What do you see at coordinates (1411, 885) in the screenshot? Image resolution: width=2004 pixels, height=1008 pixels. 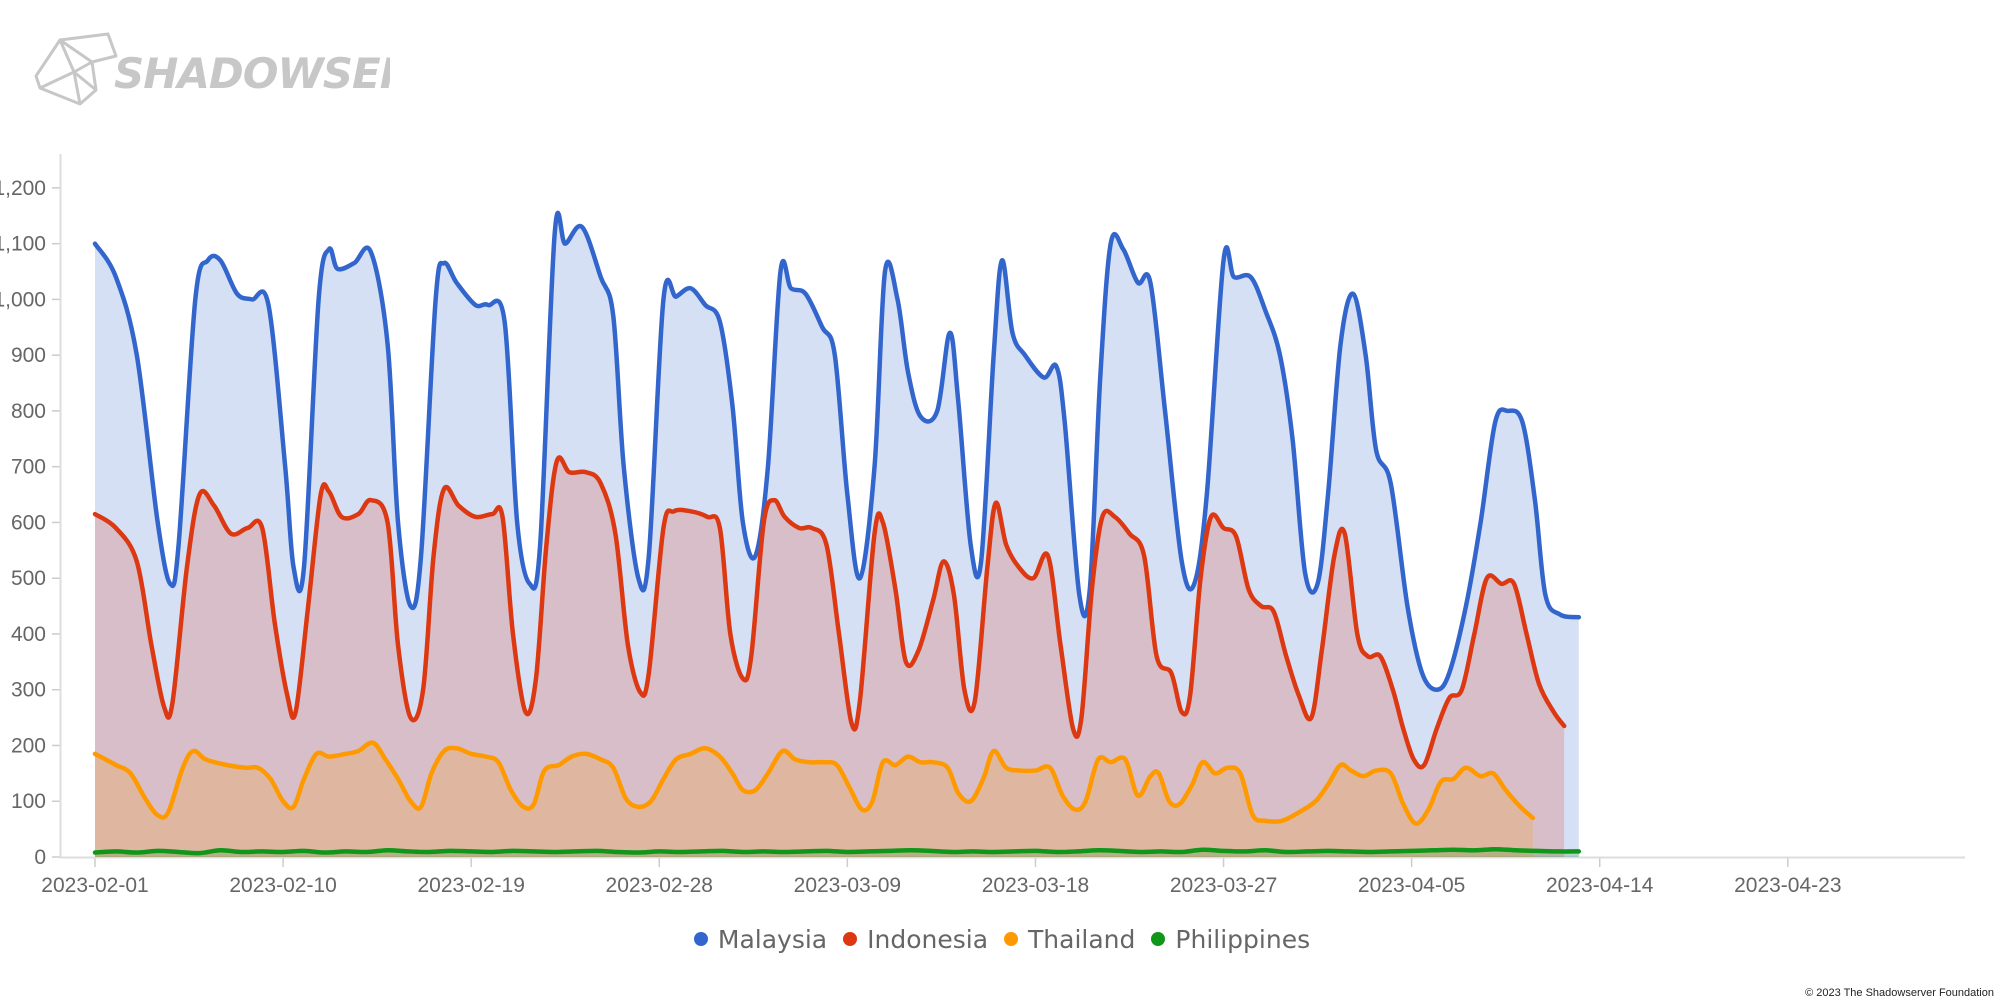 I see `x-tick-label: 2023-04-05` at bounding box center [1411, 885].